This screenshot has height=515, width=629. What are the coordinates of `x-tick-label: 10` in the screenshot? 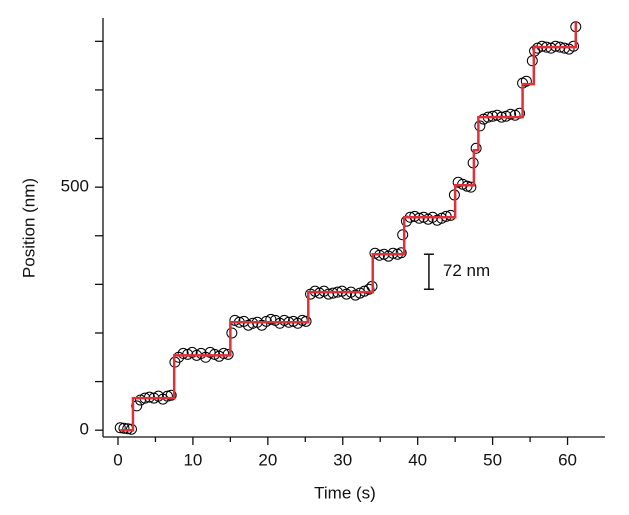 It's located at (192, 459).